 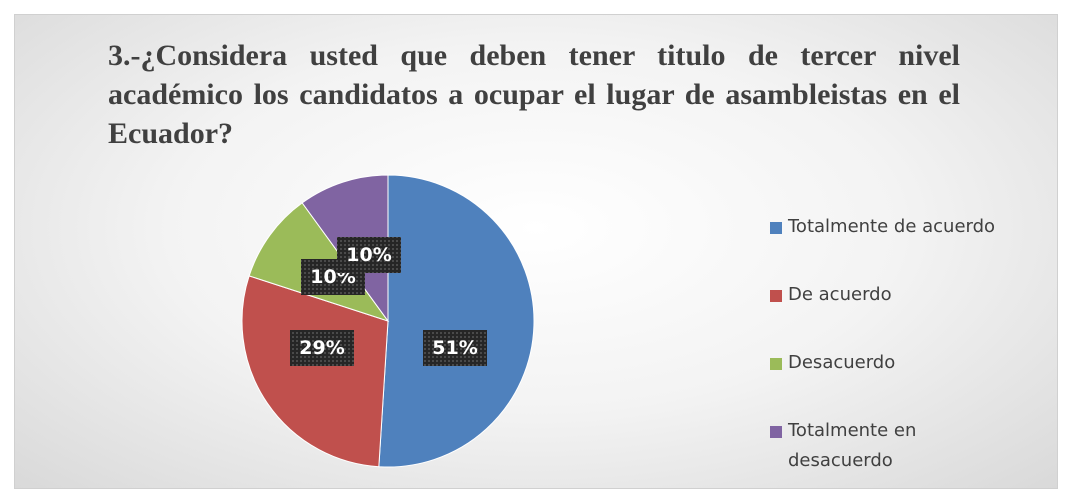 I want to click on data-label: 29%, so click(x=321, y=348).